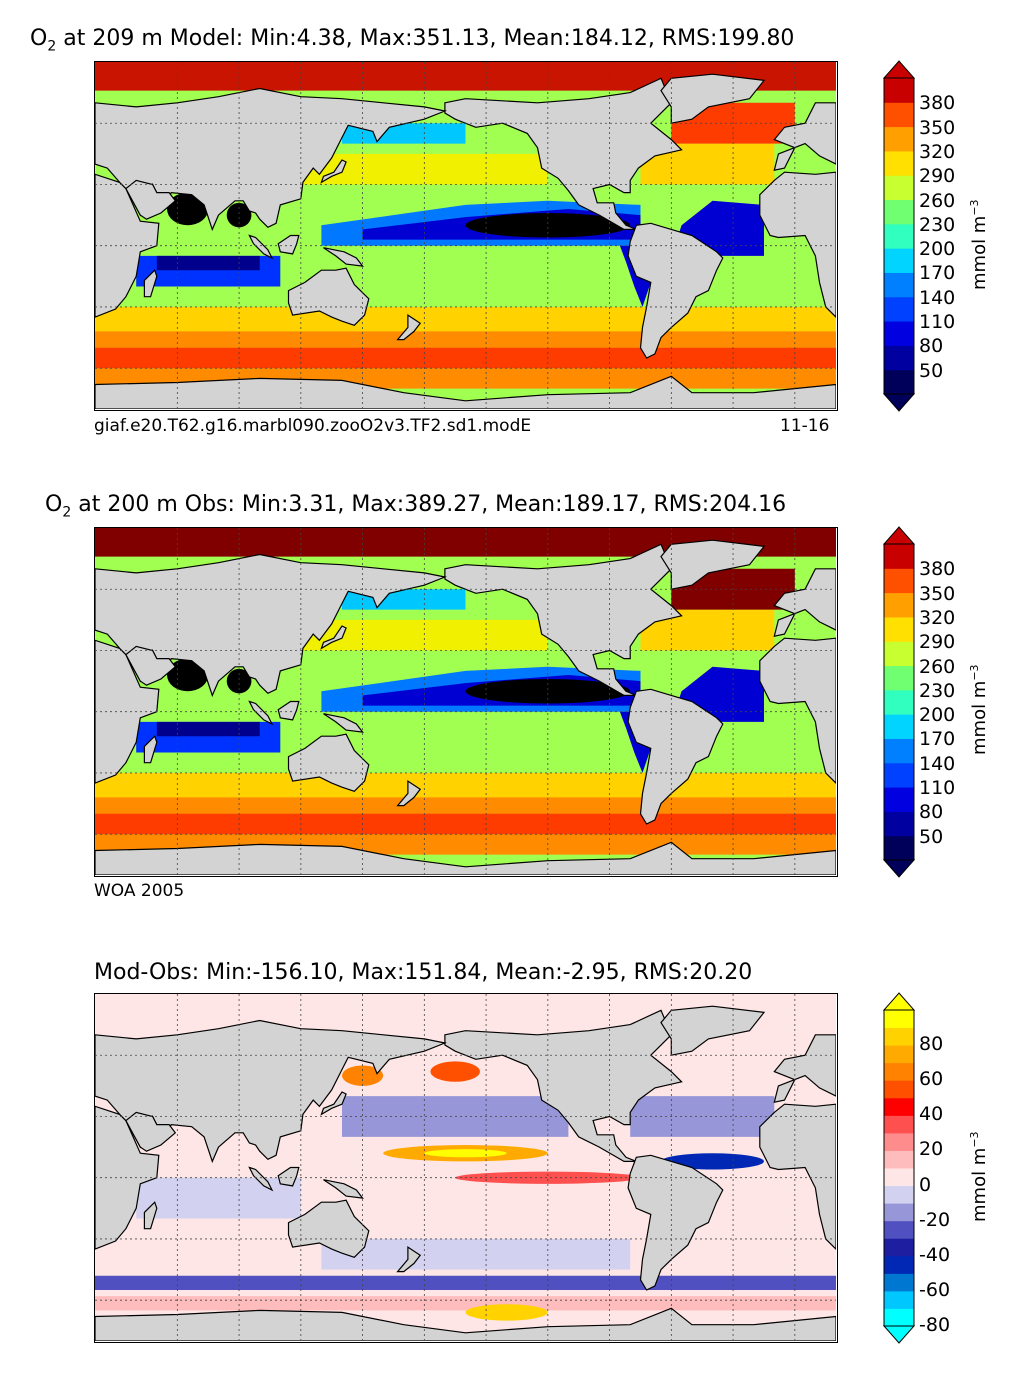 The image size is (1021, 1374). I want to click on colorbar-tick-label: 50, so click(931, 370).